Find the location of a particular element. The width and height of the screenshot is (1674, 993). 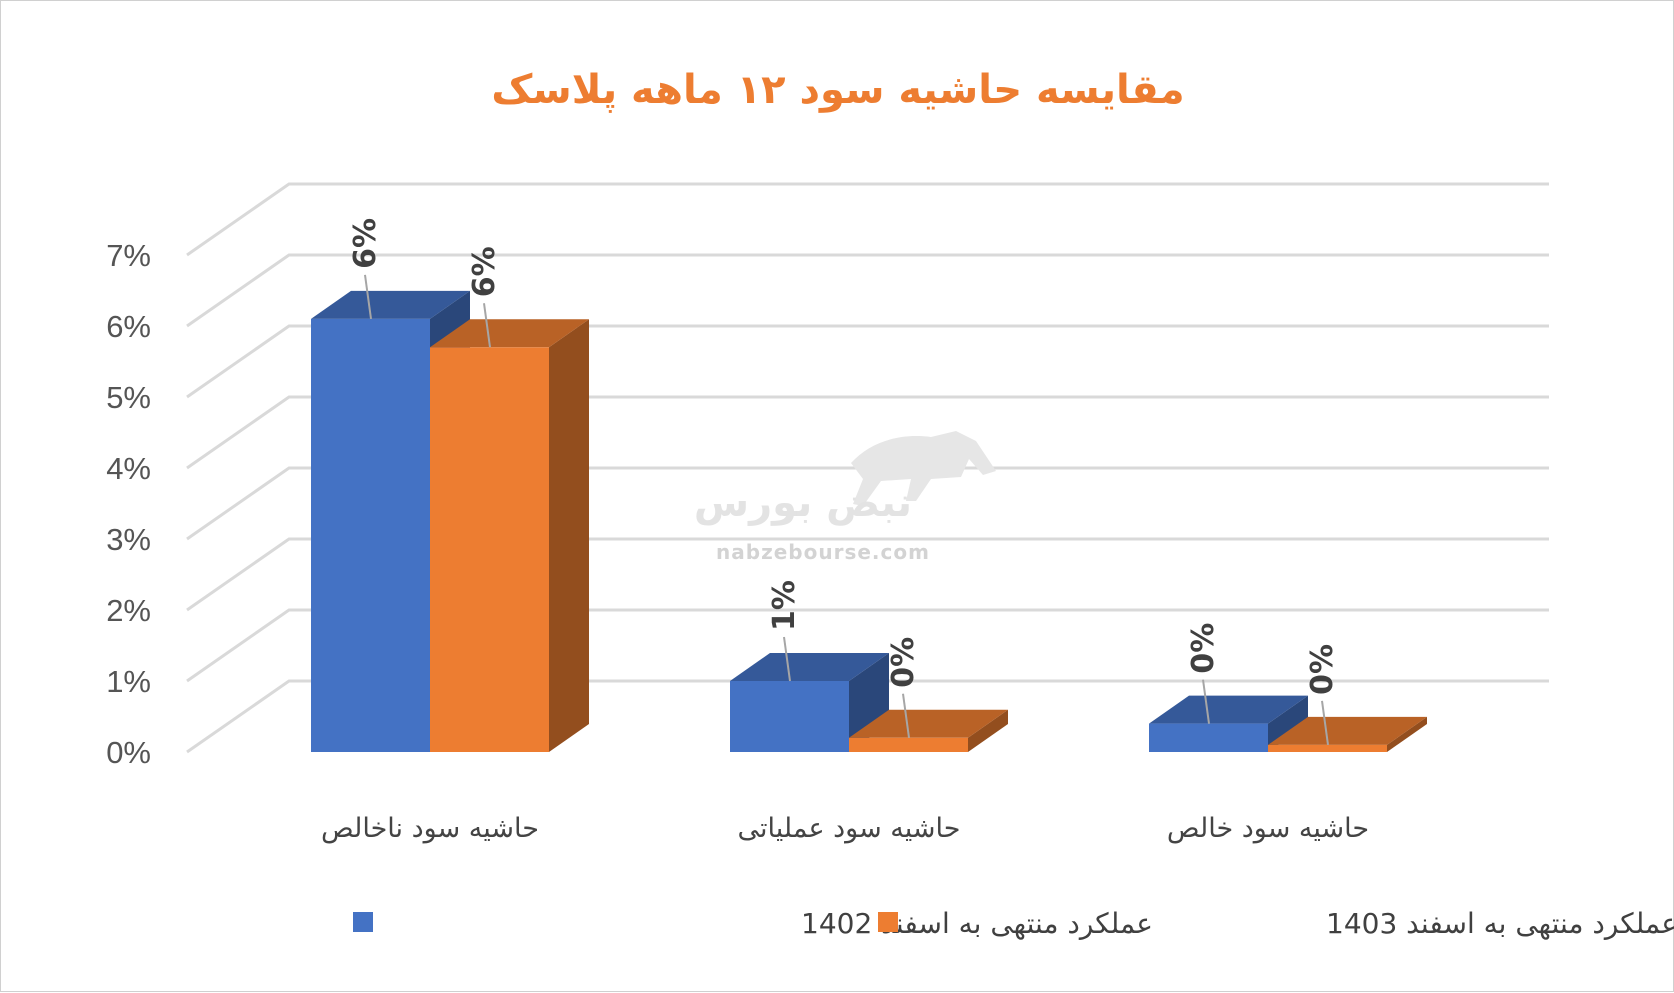

y-axis-ticks: 0% 1% 2% 3% 4% 5% 6% 7% is located at coordinates (128, 504).